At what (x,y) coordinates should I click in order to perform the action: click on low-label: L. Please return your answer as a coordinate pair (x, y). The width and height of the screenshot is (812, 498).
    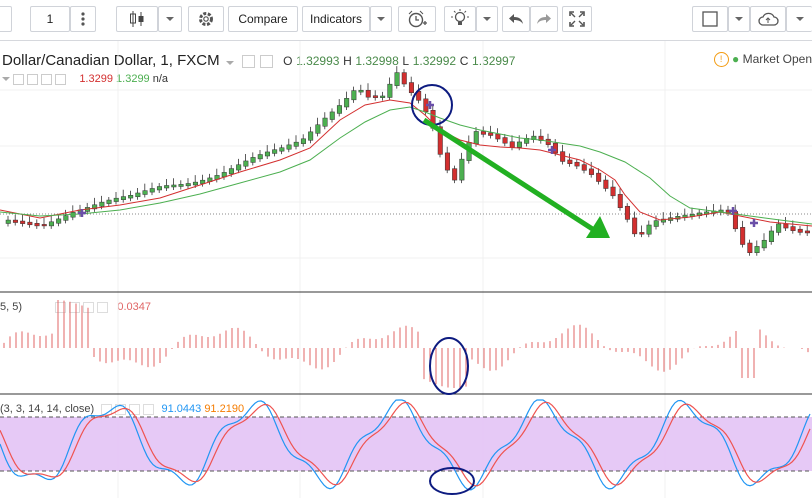
    Looking at the image, I should click on (406, 61).